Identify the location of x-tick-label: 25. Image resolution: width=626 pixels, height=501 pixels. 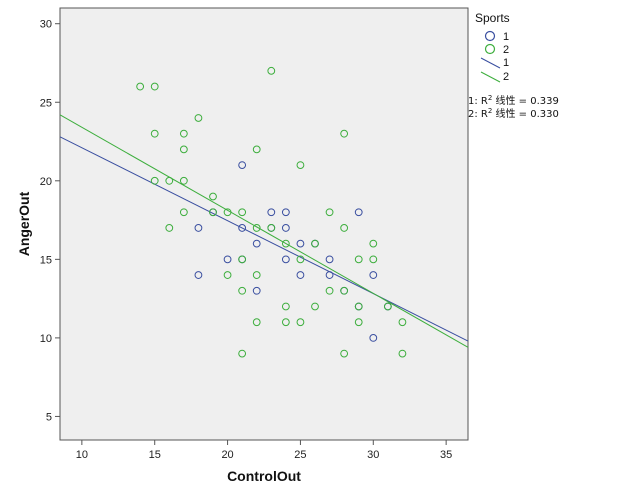
(300, 455).